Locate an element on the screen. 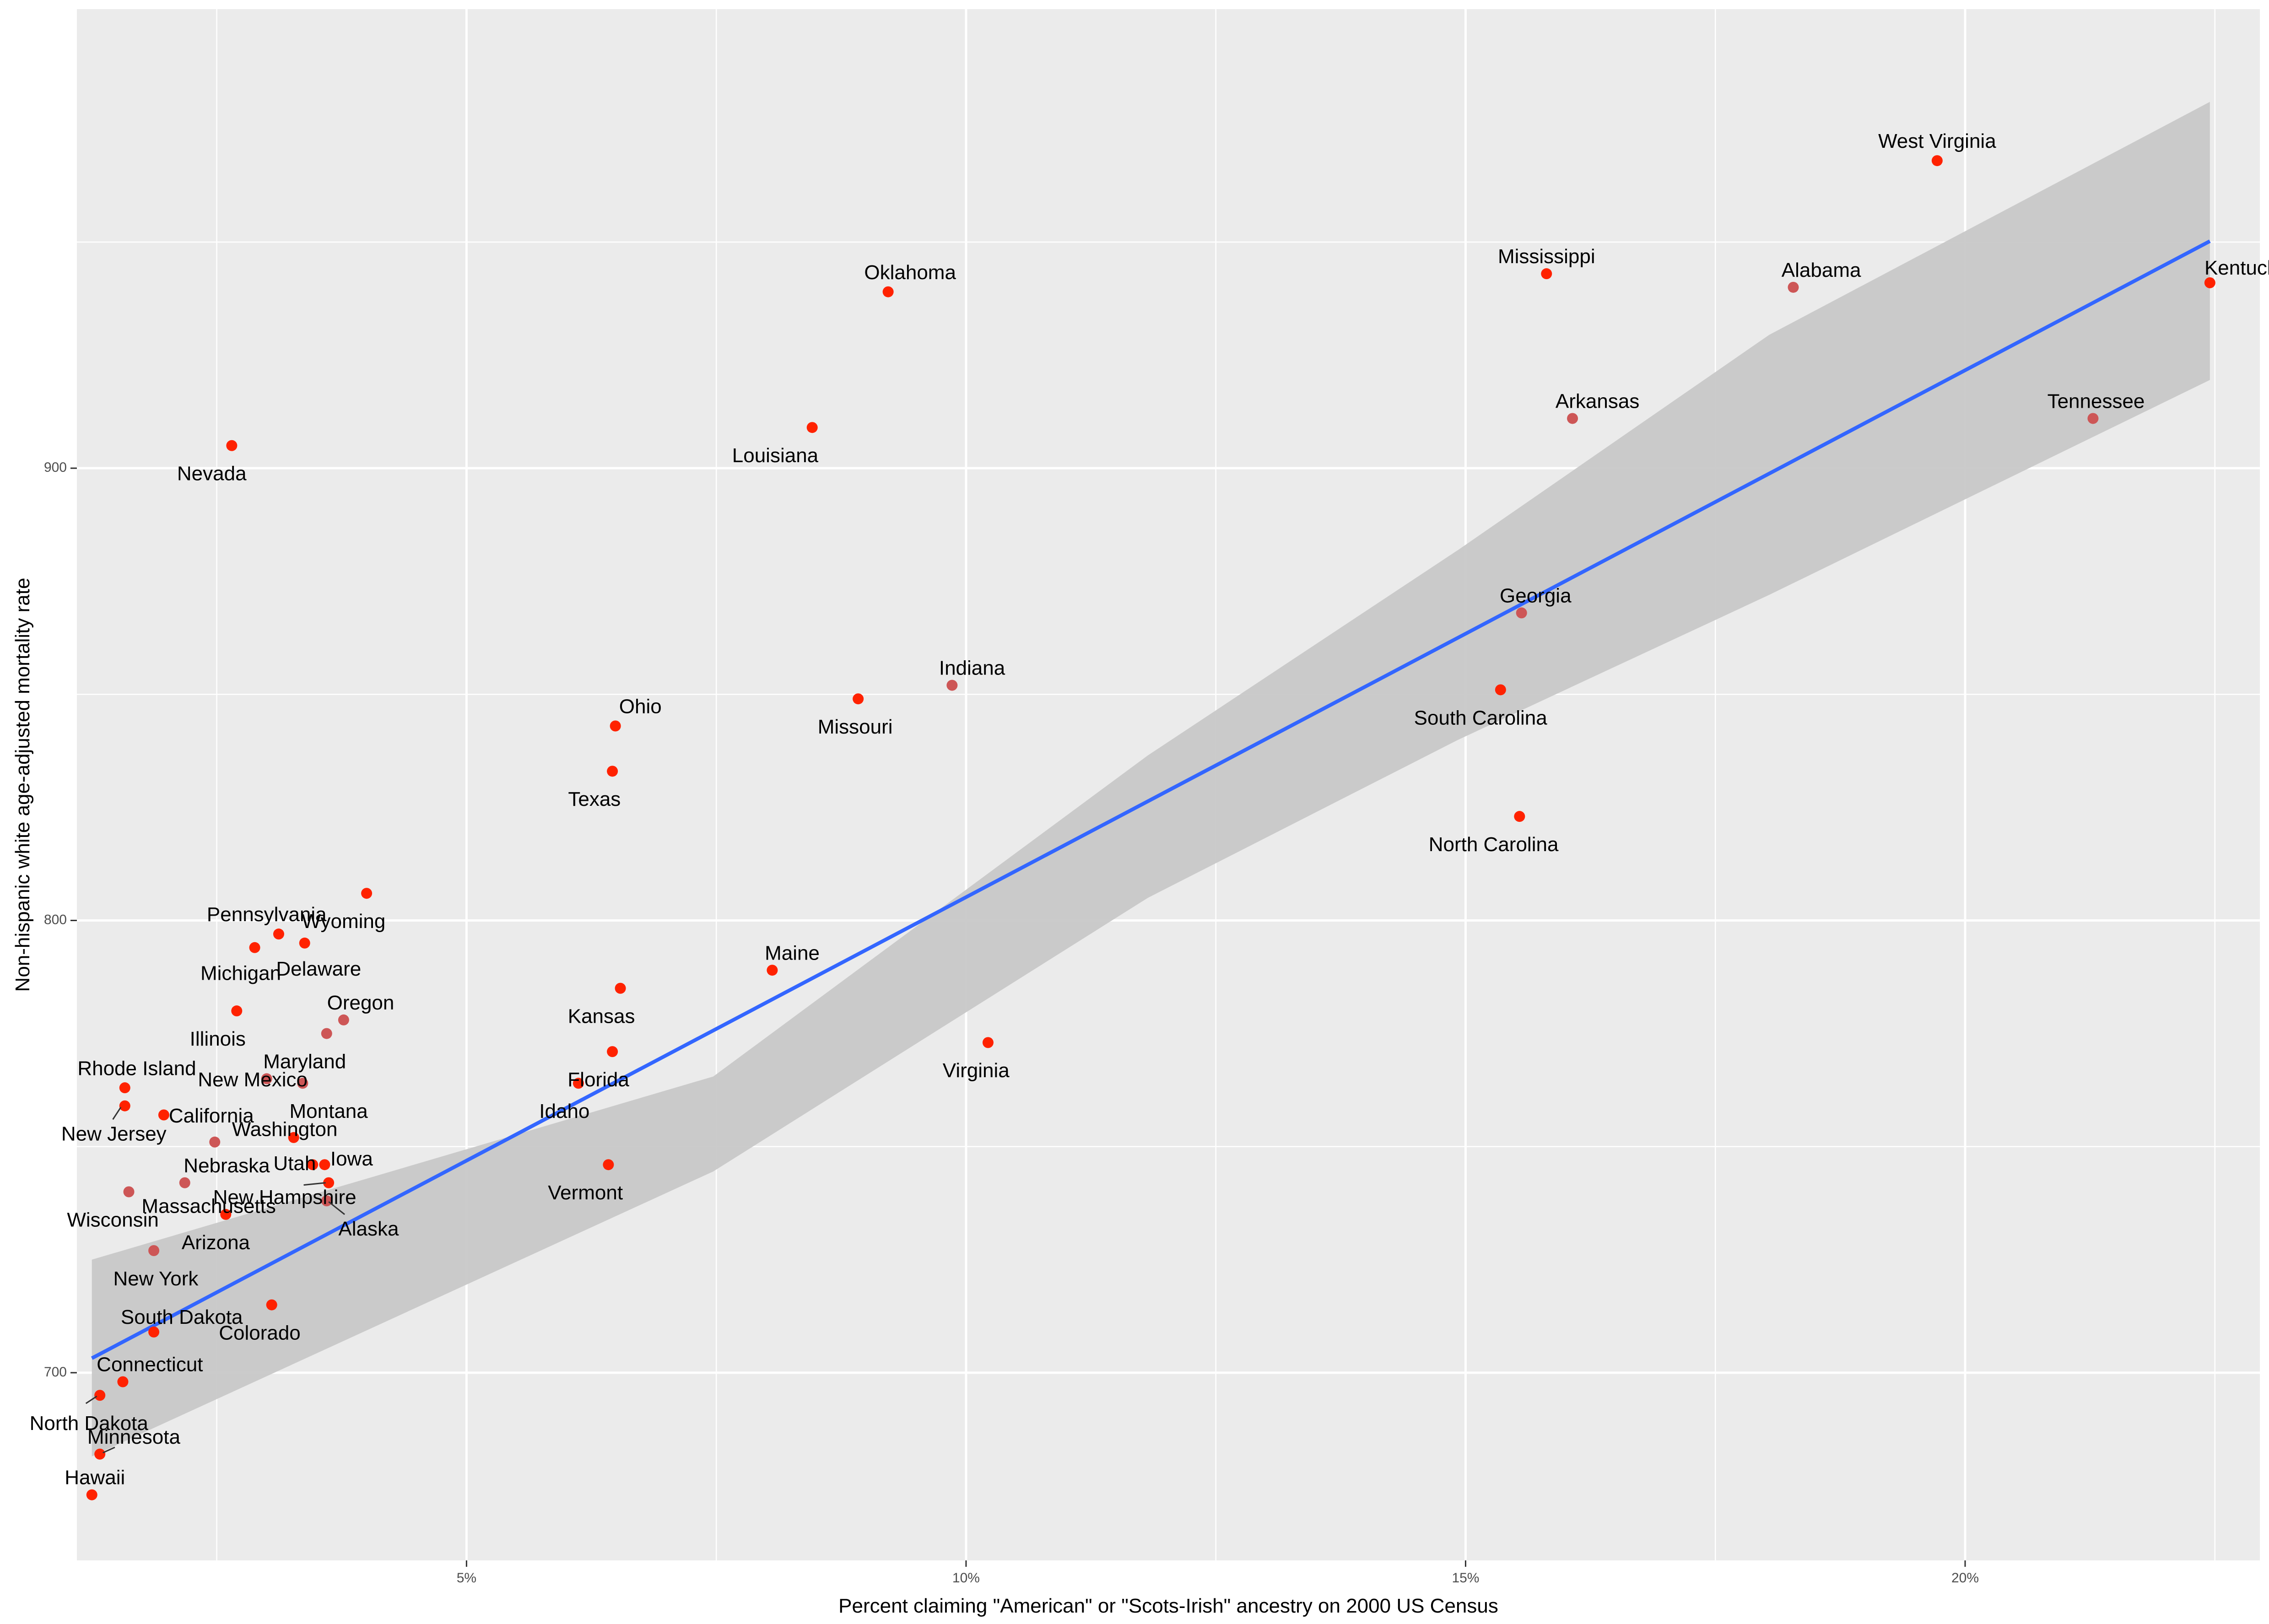  point-label: Minnesota is located at coordinates (134, 1437).